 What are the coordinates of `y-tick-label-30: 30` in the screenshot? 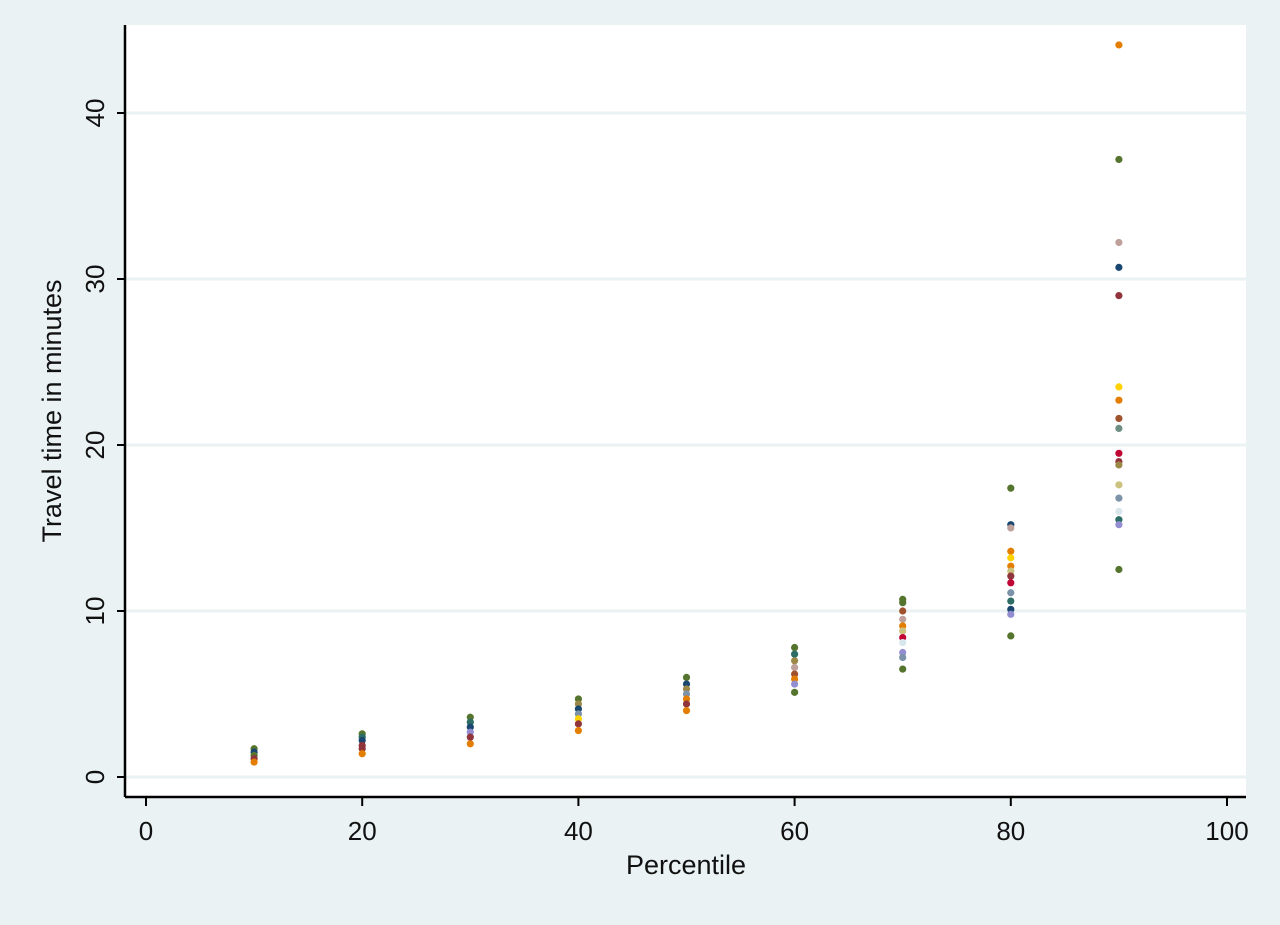 It's located at (95, 279).